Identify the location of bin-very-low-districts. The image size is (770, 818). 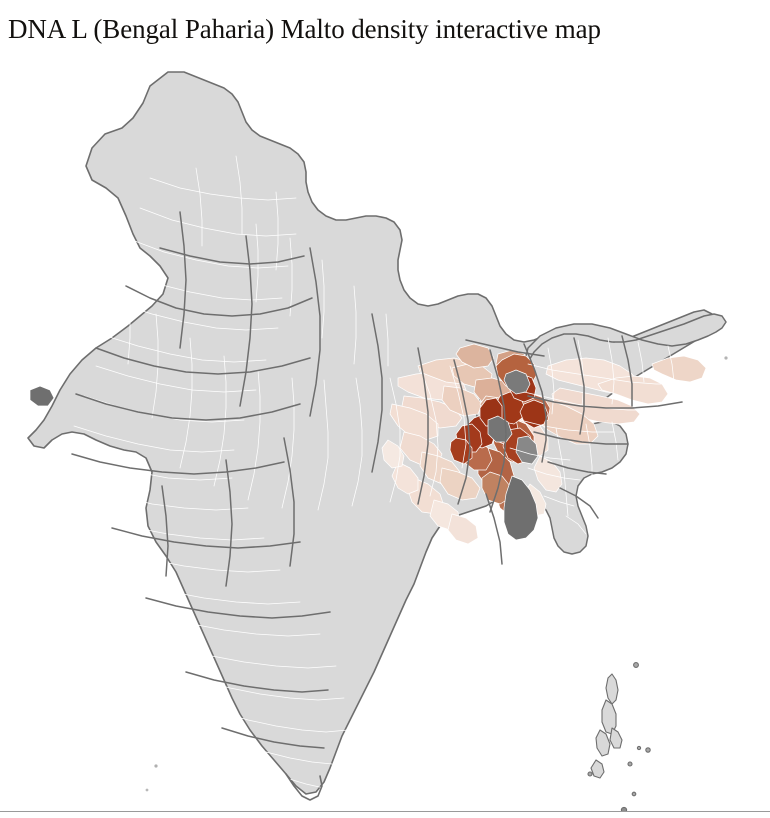
(608, 436).